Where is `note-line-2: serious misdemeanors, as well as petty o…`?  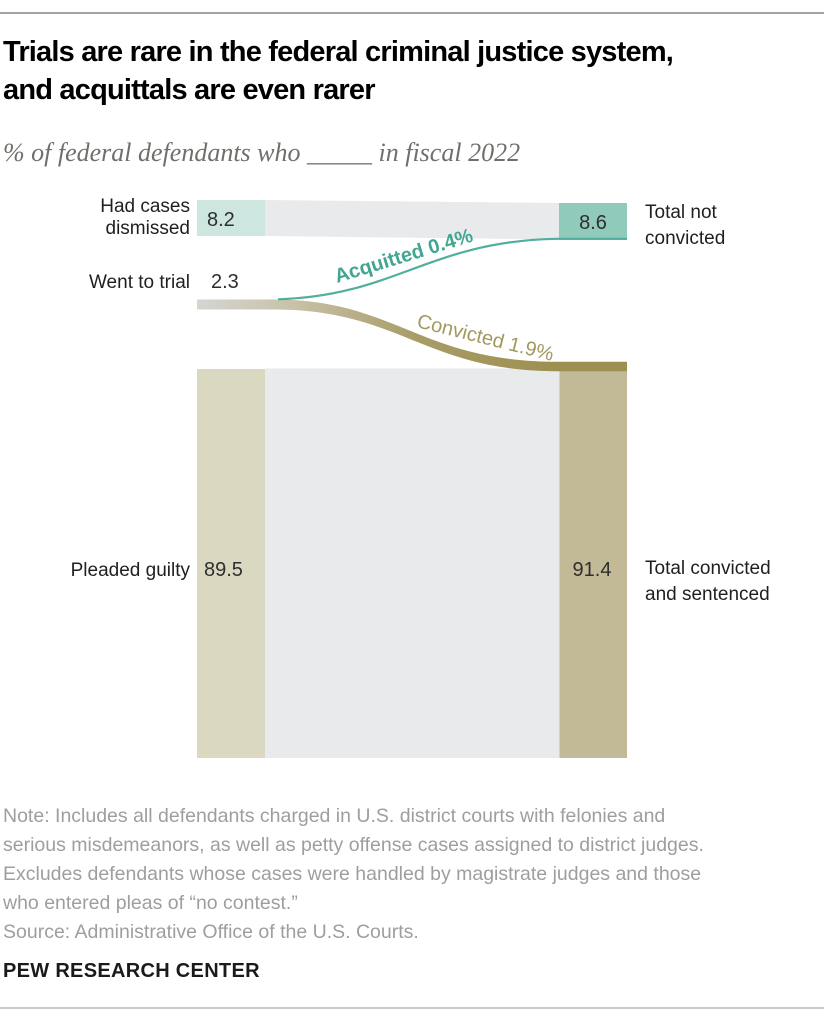 note-line-2: serious misdemeanors, as well as petty o… is located at coordinates (353, 845).